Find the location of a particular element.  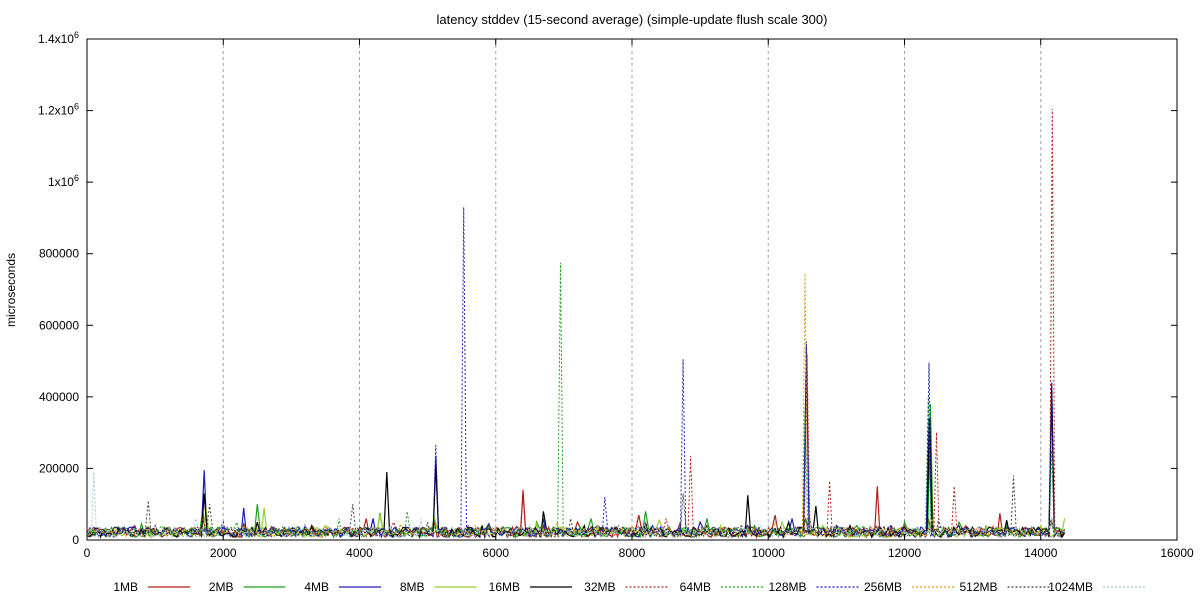

y-tick-label: 1.4x10⁶ is located at coordinates (58, 38).